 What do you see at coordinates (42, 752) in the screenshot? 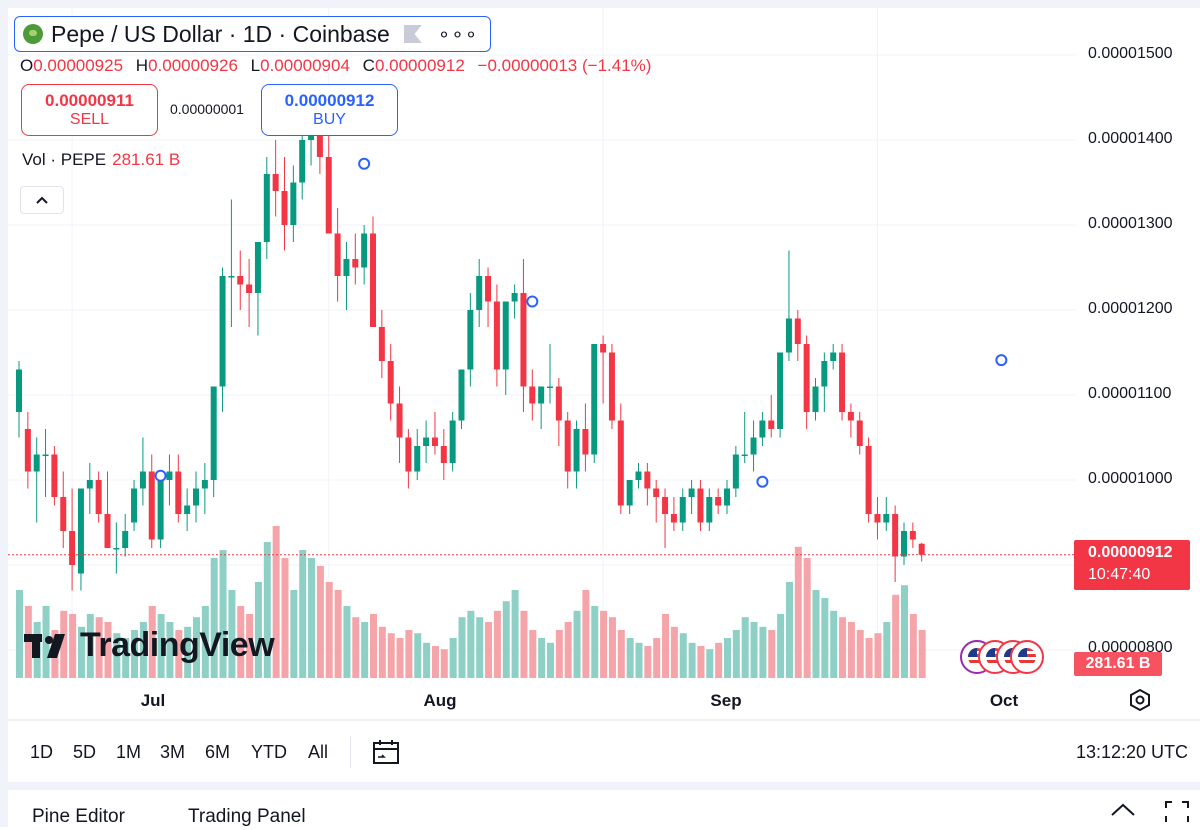
I see `range-1d: 1D` at bounding box center [42, 752].